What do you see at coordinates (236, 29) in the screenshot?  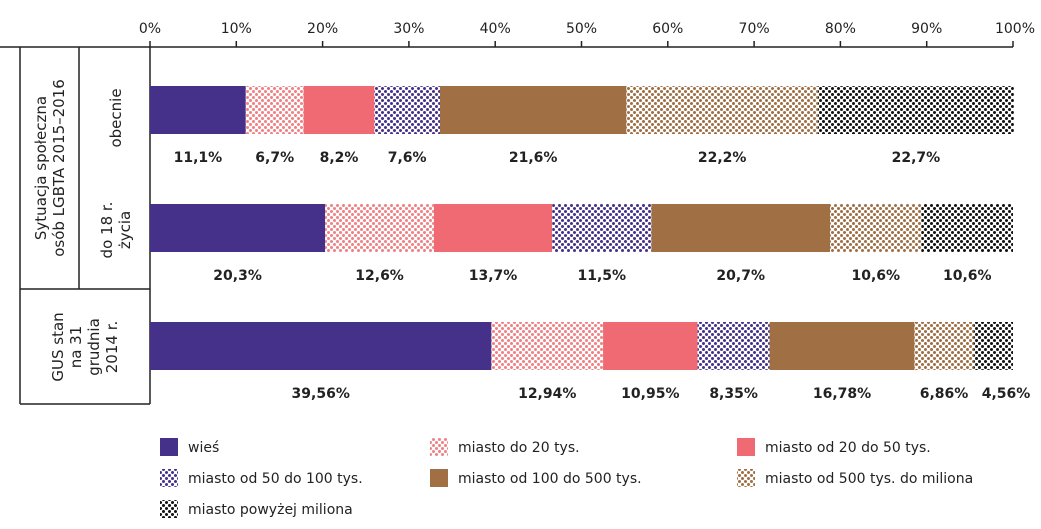 I see `x-tick-label: 10%` at bounding box center [236, 29].